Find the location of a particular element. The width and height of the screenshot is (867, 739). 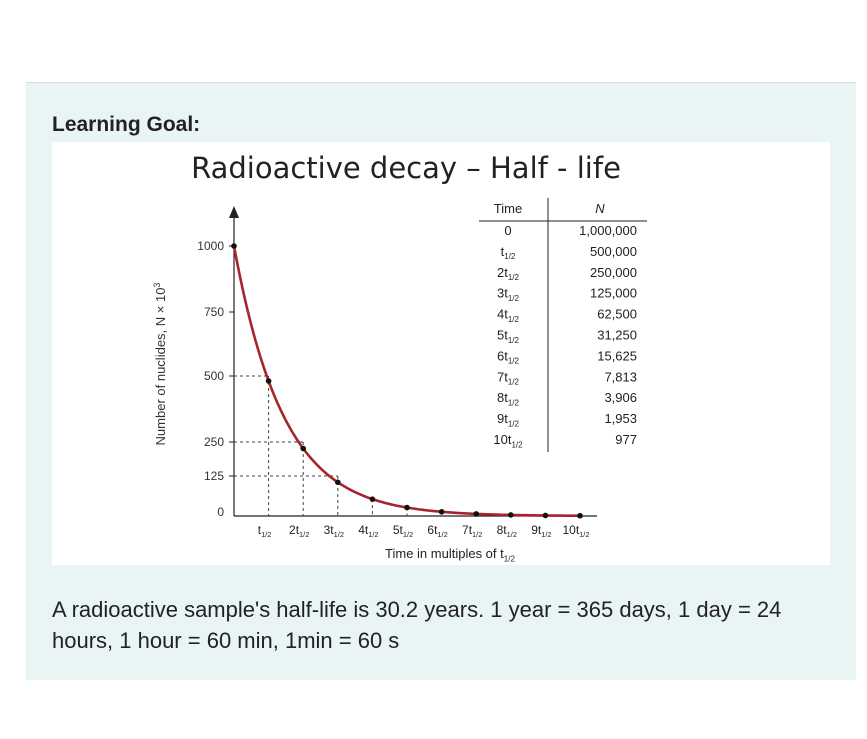

table-time-cell: 10t1/2 is located at coordinates (508, 440).